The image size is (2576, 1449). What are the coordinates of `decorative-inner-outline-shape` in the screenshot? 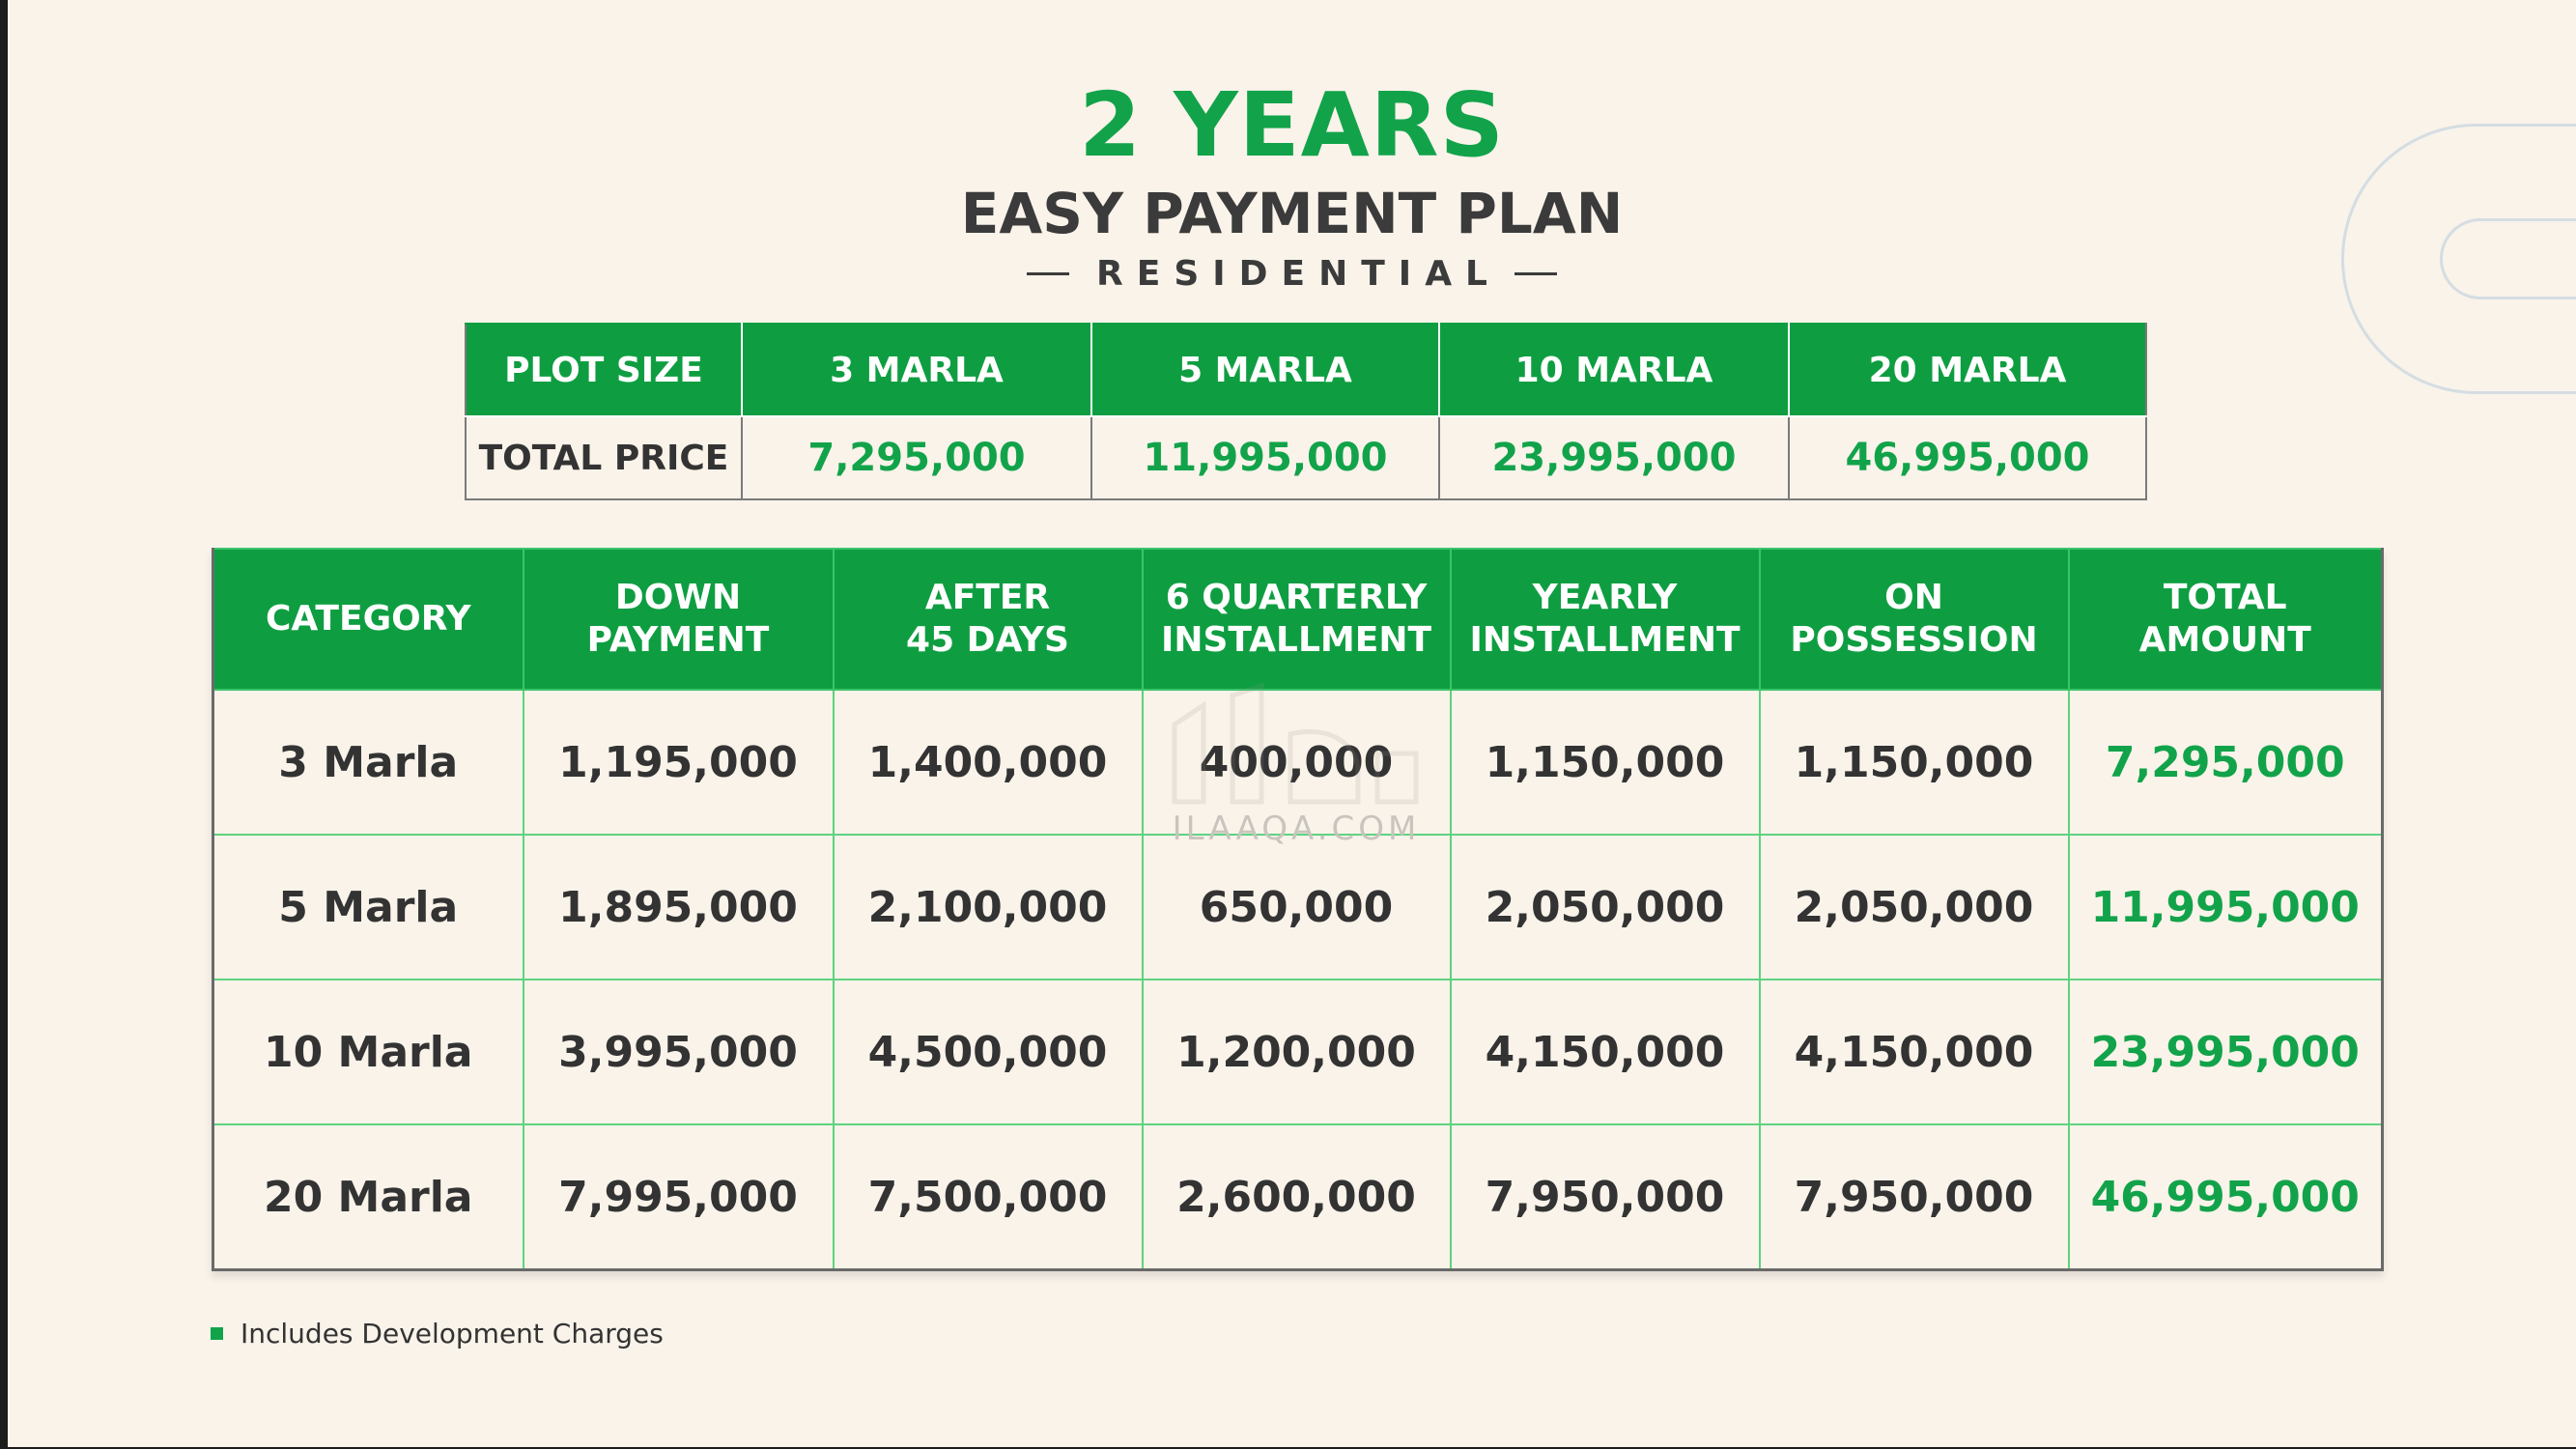 It's located at (2508, 258).